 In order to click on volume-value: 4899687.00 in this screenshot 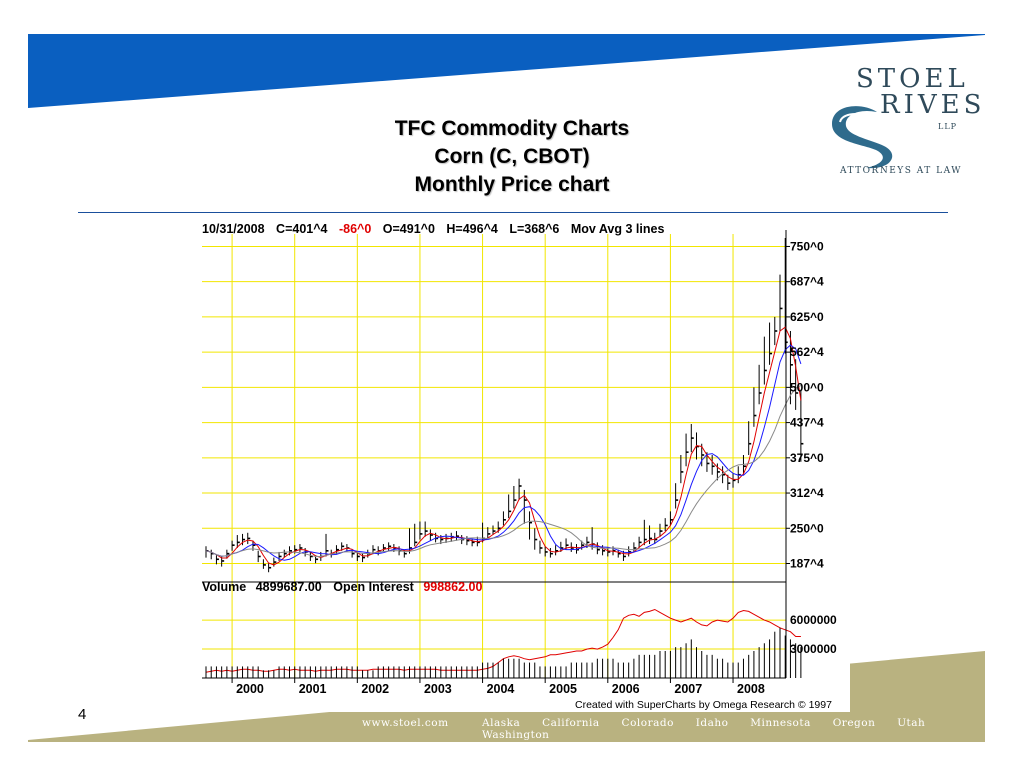, I will do `click(289, 587)`.